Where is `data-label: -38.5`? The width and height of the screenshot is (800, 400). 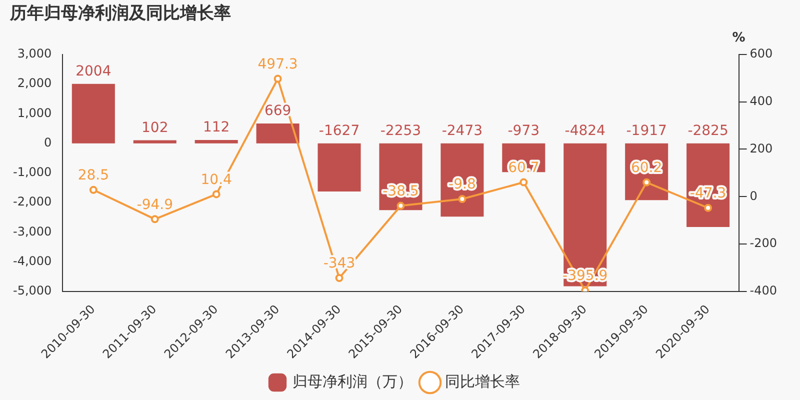
data-label: -38.5 is located at coordinates (400, 191).